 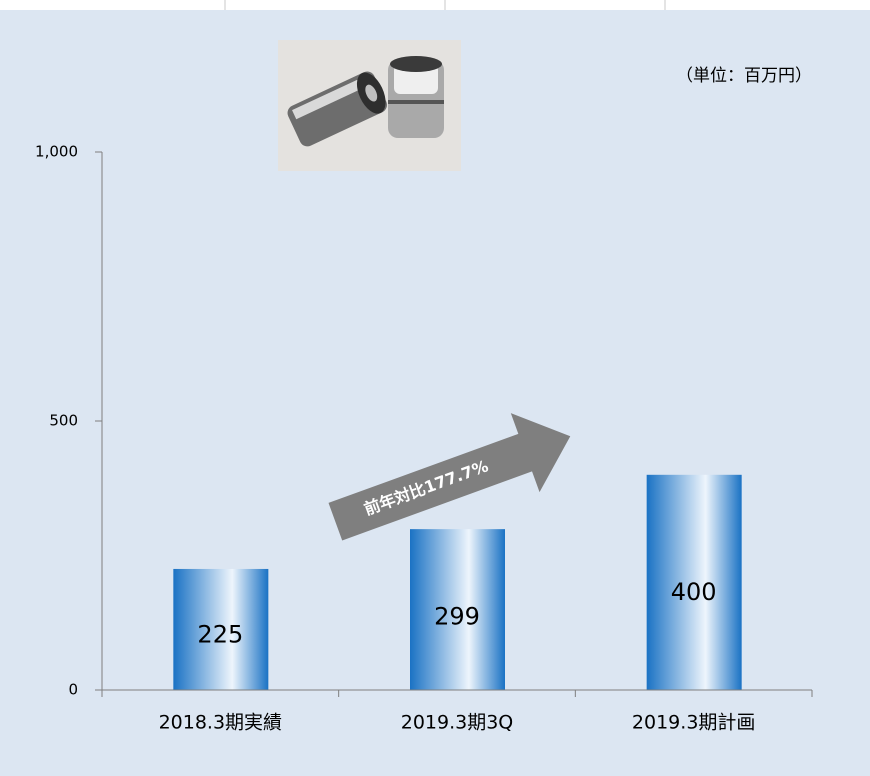 I want to click on value-label: 299, so click(x=457, y=617).